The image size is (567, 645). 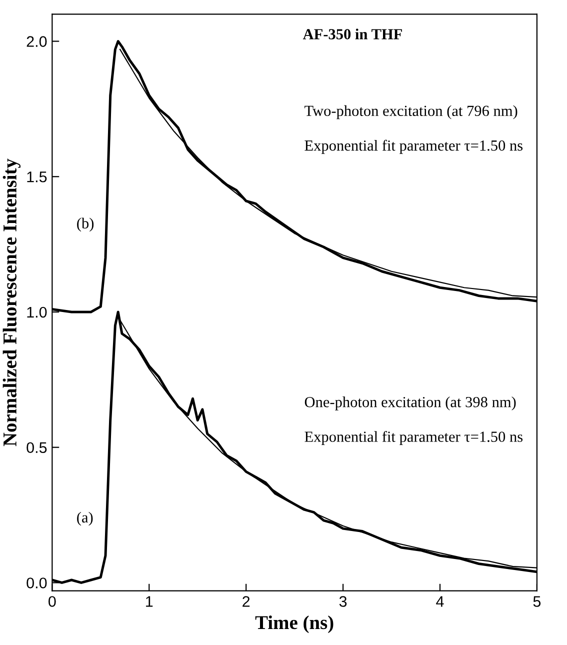 I want to click on y-axis-title: Normalized Fluorescence Intensity, so click(x=11, y=302).